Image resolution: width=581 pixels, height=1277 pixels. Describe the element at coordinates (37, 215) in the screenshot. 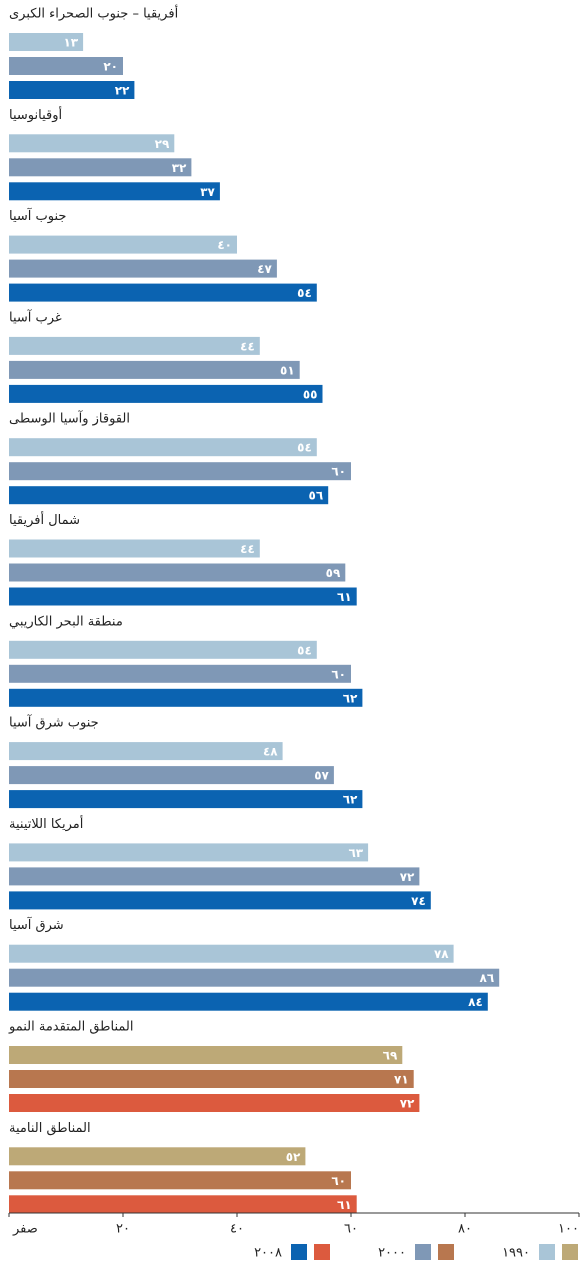

I see `category-label: جنوب آسيا` at that location.